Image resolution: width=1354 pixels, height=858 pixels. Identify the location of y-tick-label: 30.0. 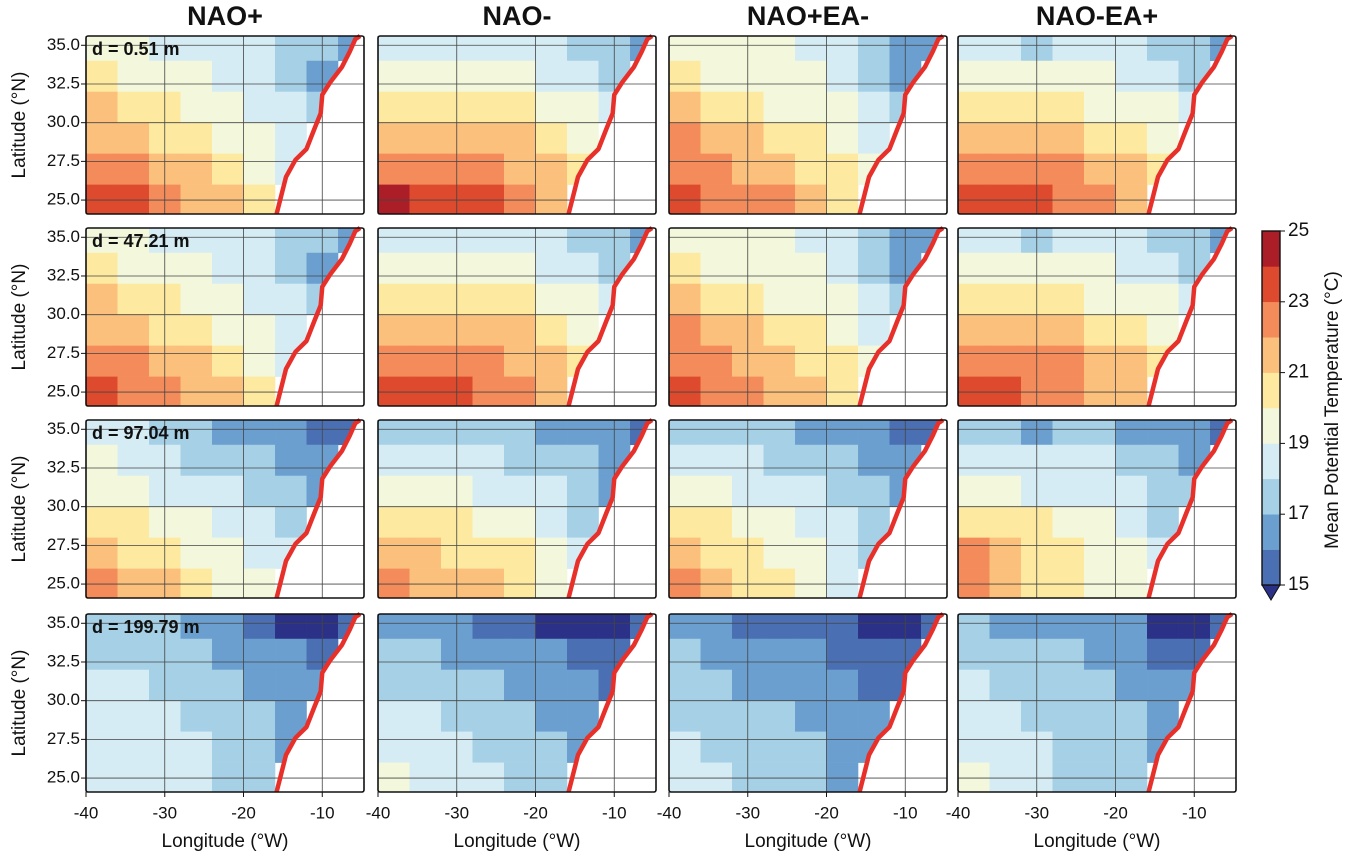
(63, 699).